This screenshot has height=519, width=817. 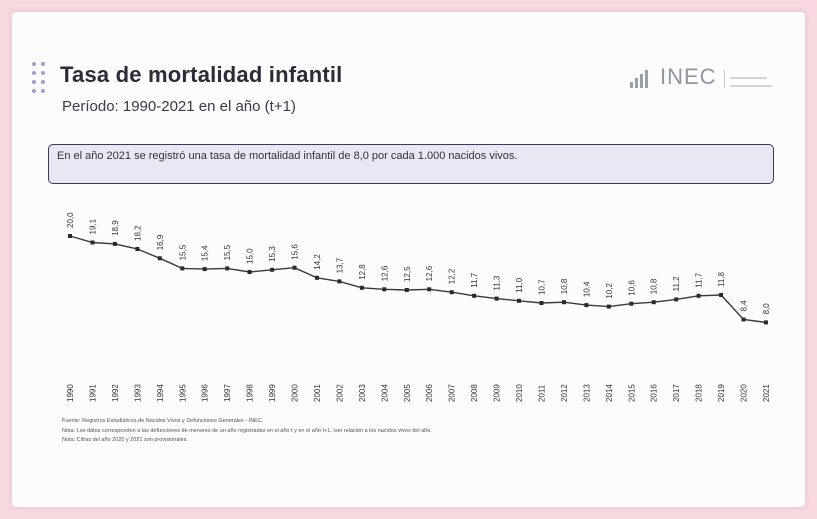 I want to click on logo-separator, so click(x=724, y=79).